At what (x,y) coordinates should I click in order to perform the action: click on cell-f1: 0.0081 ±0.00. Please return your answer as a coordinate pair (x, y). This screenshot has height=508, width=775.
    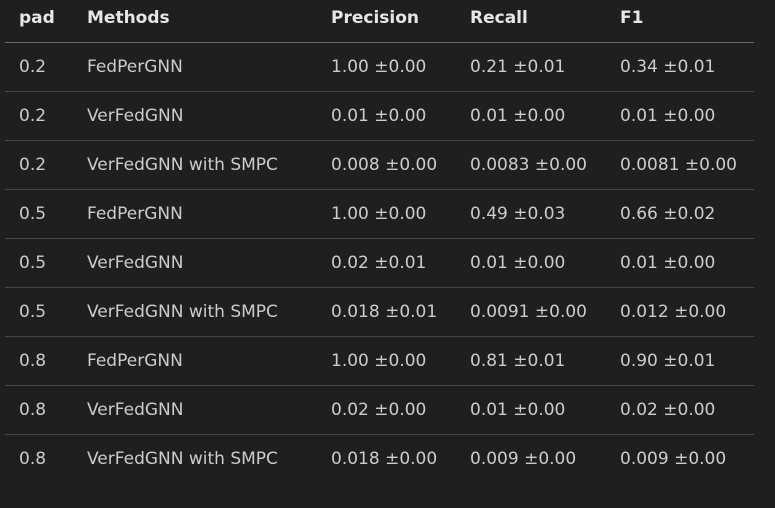
    Looking at the image, I should click on (680, 165).